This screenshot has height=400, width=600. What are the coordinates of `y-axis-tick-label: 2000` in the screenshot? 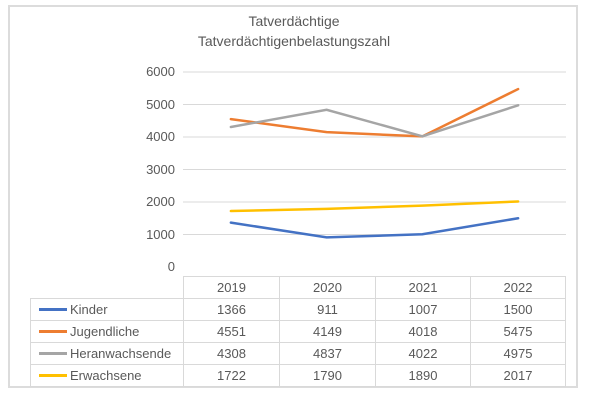 It's located at (160, 201).